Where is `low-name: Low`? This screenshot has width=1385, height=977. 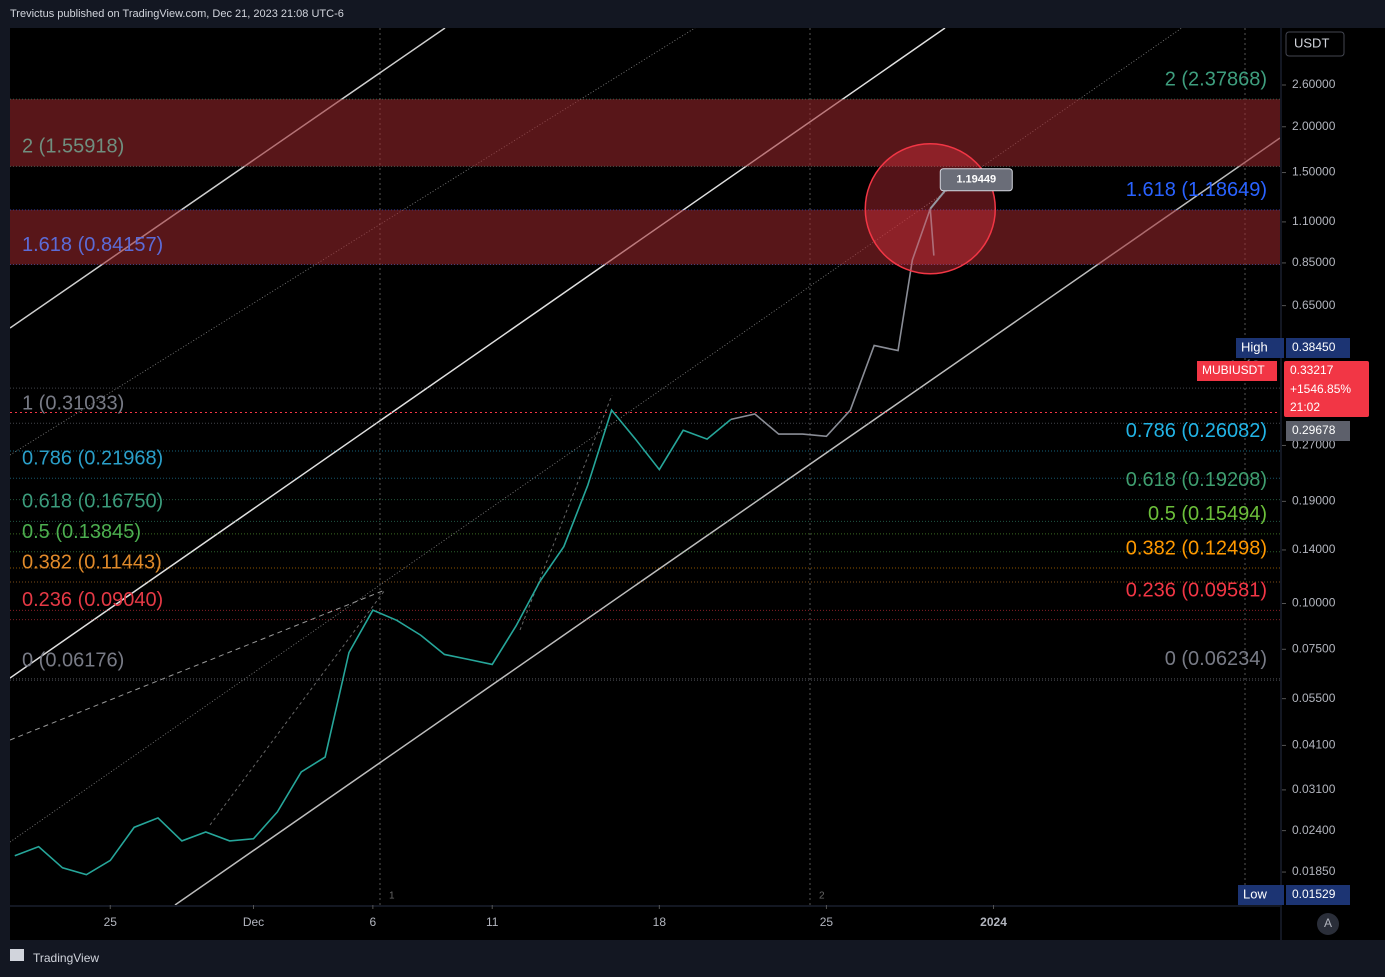 low-name: Low is located at coordinates (1255, 893).